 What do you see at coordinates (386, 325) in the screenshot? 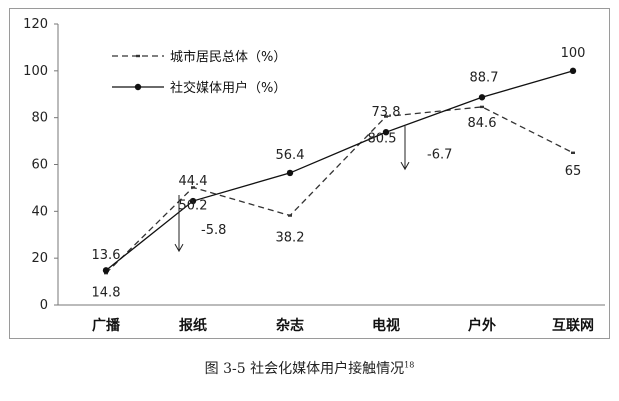
I see `x-category-label: 电视` at bounding box center [386, 325].